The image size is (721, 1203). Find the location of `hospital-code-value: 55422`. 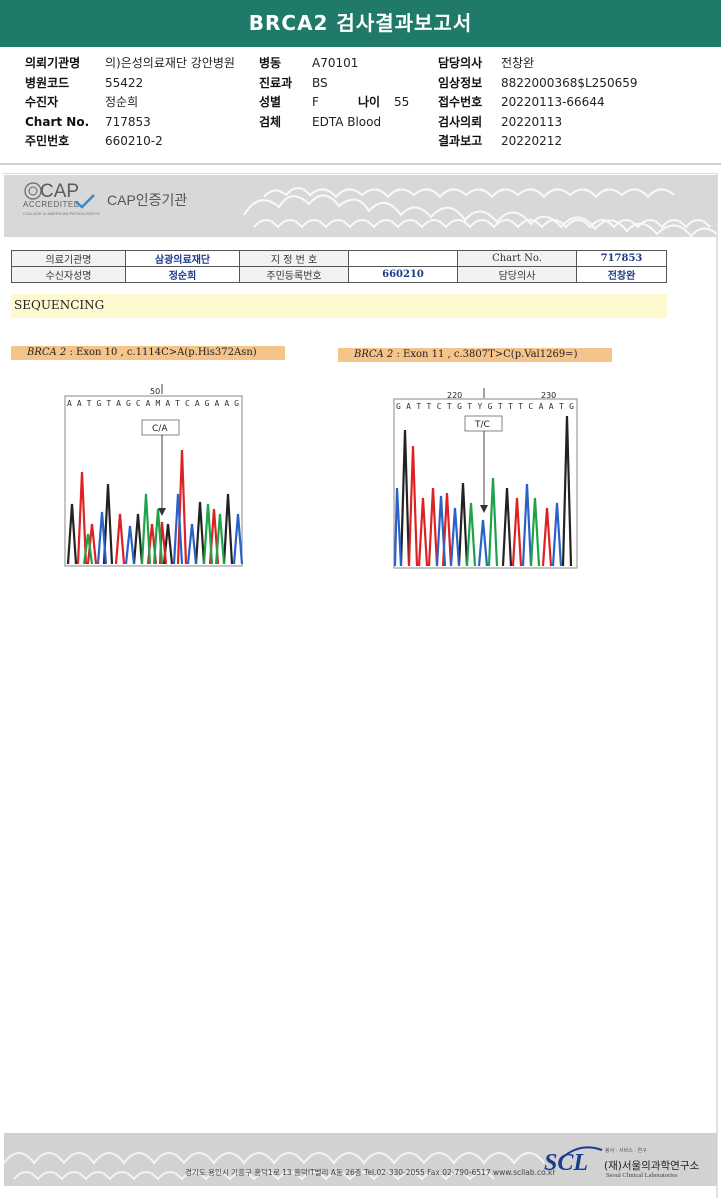

hospital-code-value: 55422 is located at coordinates (124, 82).